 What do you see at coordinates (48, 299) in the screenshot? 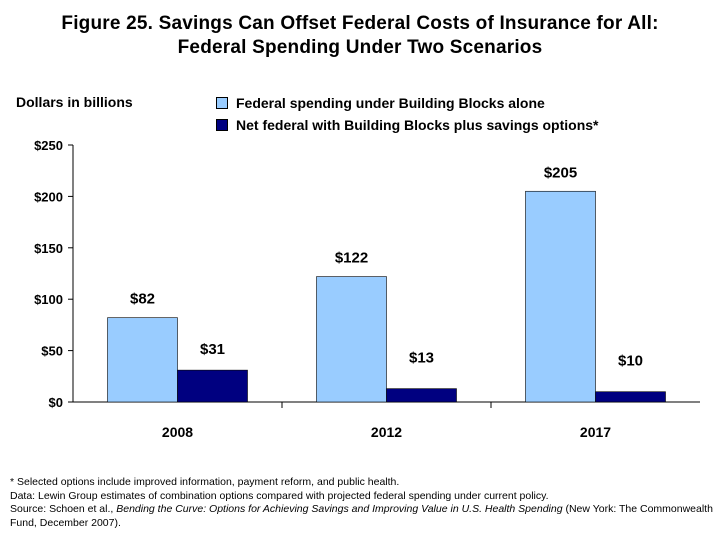
I see `y-tick-label: $100` at bounding box center [48, 299].